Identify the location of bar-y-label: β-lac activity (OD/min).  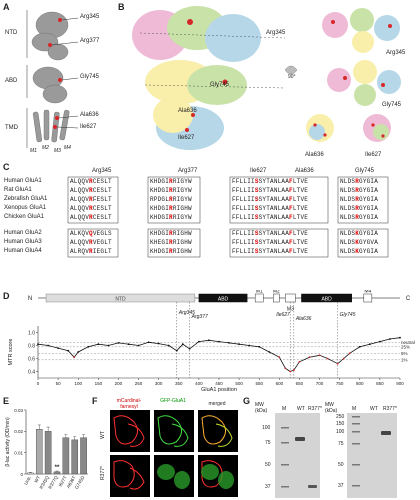
(8, 442).